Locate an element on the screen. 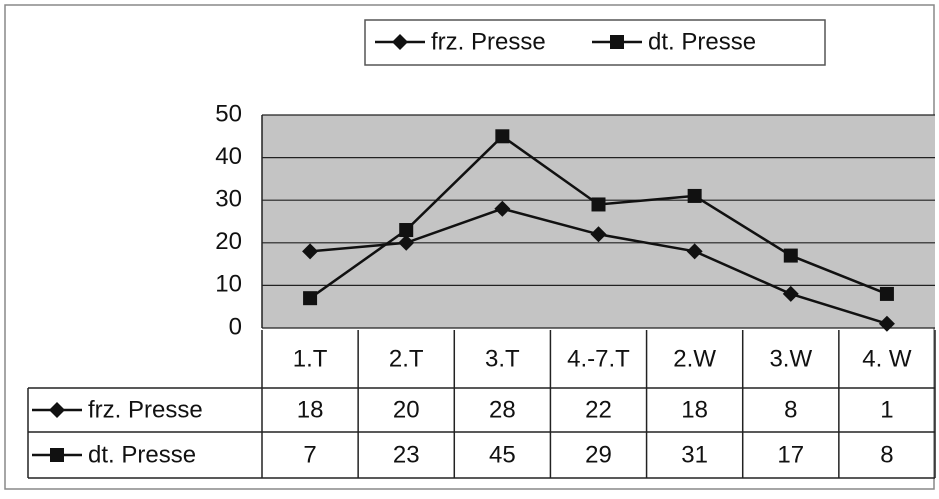  y-tick-label: 50 is located at coordinates (228, 113).